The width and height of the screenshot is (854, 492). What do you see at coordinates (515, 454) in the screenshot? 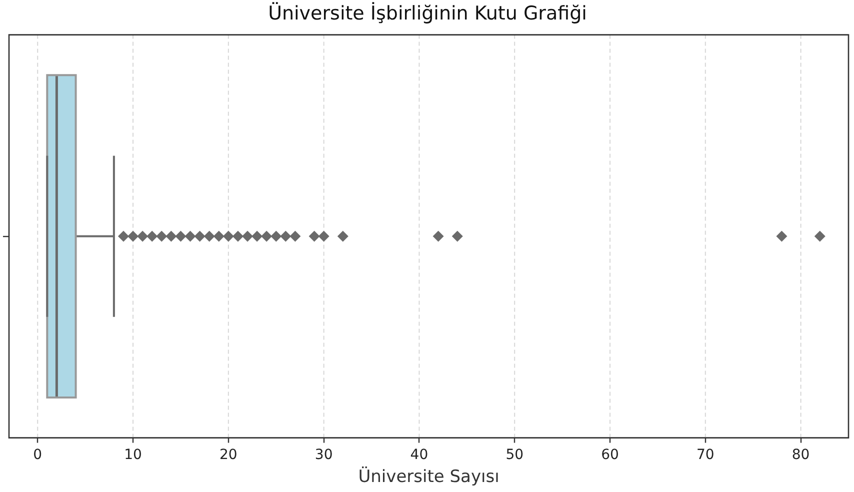
I see `x-tick-label: 50` at bounding box center [515, 454].